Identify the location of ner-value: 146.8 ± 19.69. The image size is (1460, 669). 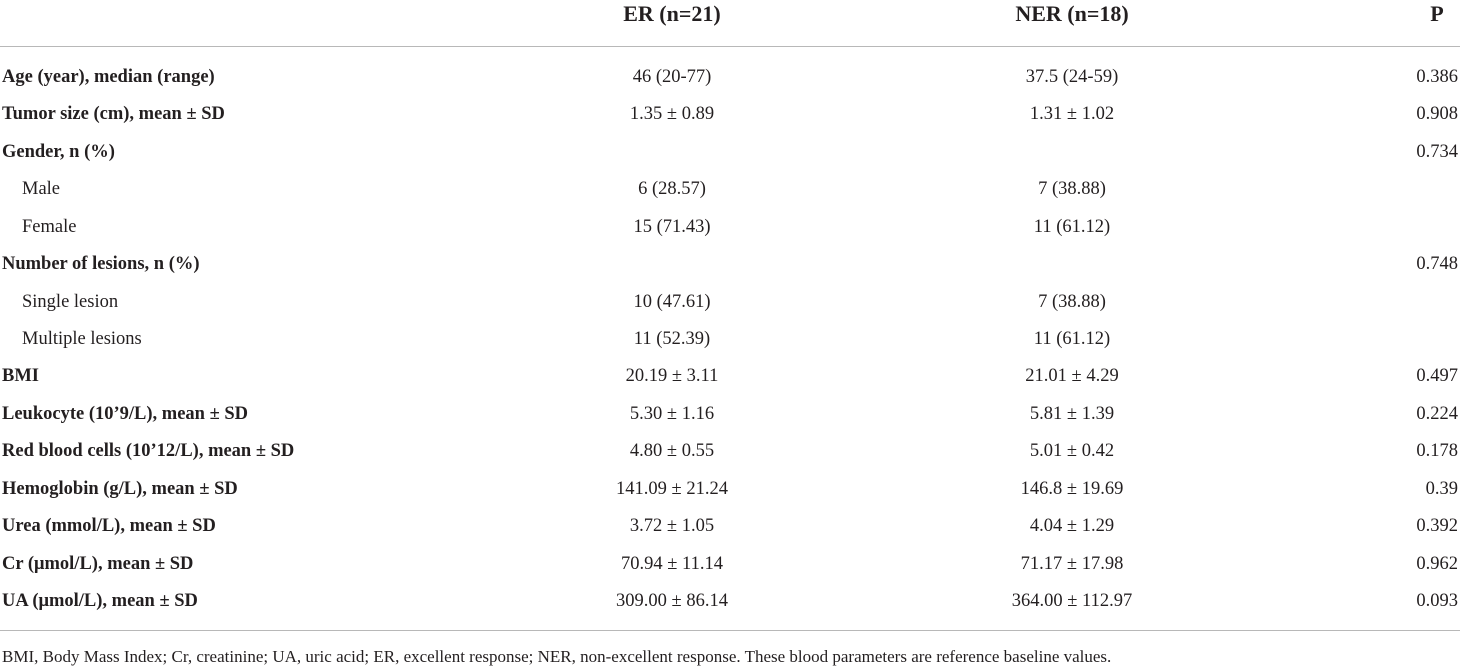
(1072, 488).